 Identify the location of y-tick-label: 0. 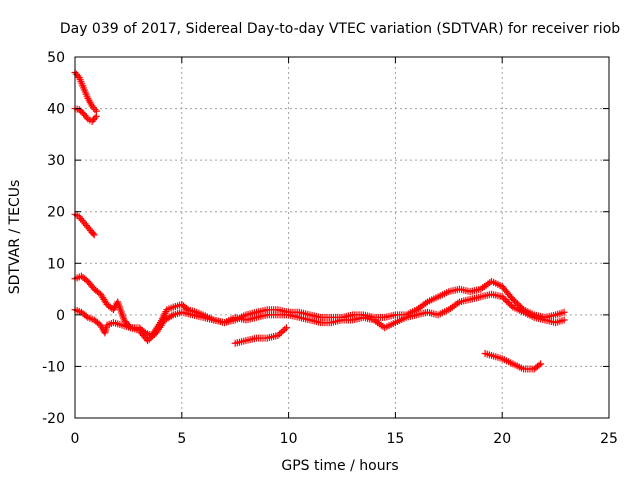
(60, 316).